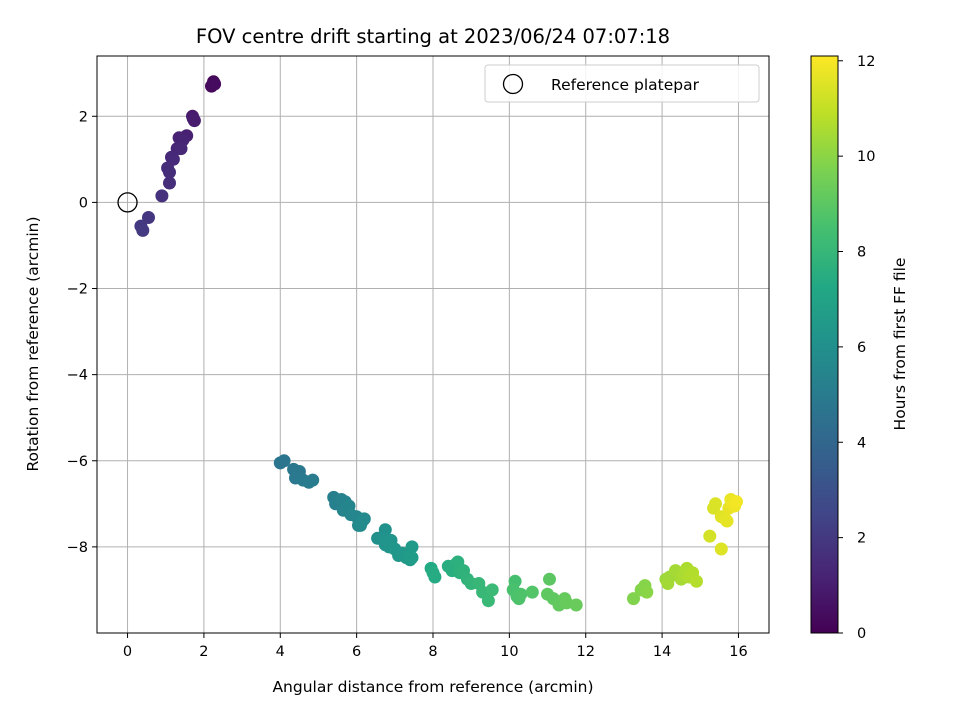  I want to click on reference-platepar-marker, so click(127, 202).